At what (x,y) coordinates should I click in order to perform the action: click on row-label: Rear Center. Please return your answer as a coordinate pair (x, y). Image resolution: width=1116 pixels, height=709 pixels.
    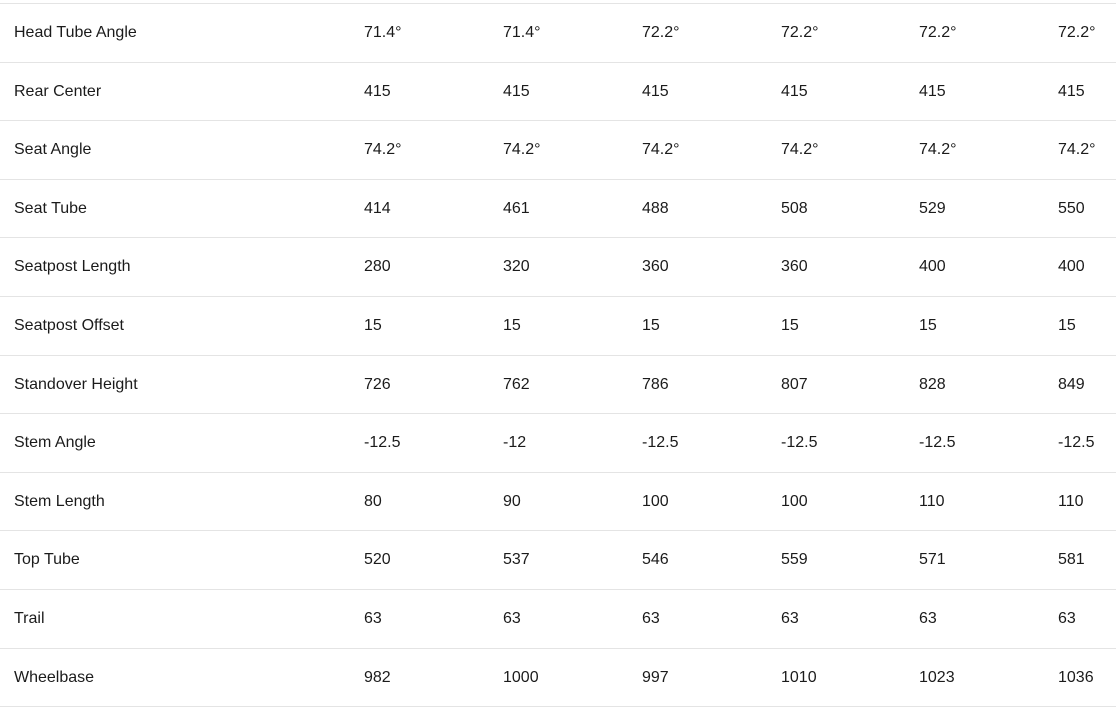
    Looking at the image, I should click on (58, 91).